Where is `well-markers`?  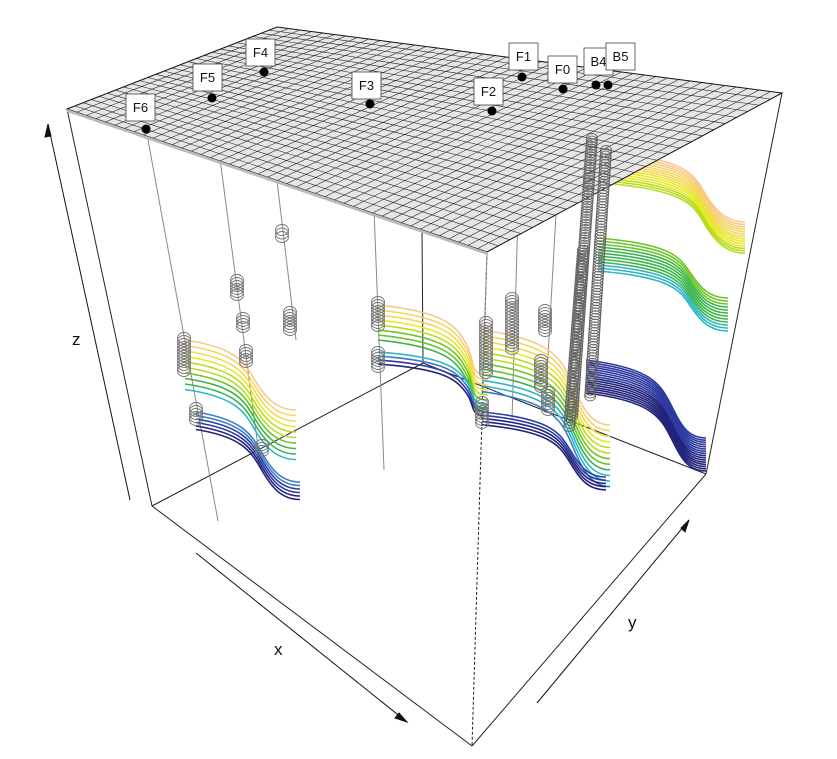 well-markers is located at coordinates (366, 340).